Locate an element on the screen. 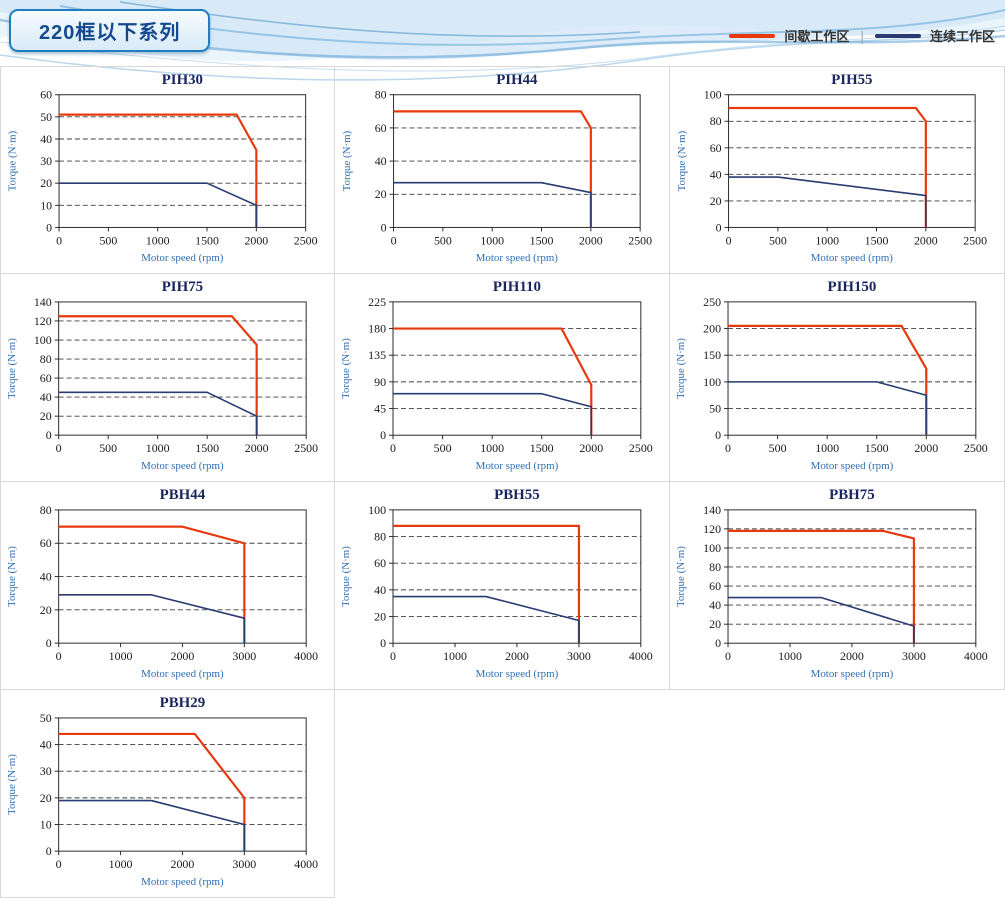 This screenshot has width=1005, height=900. intermittent-zone-line-icon is located at coordinates (752, 35).